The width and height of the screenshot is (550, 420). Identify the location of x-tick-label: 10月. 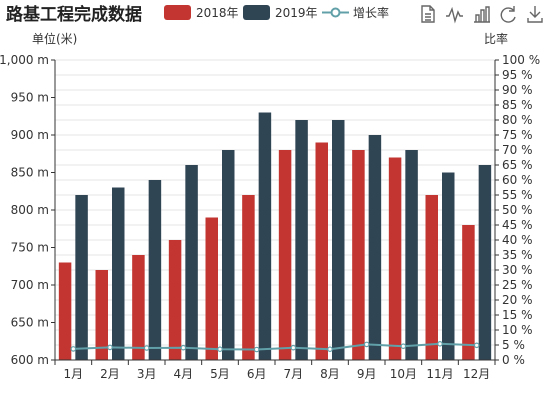
(403, 374).